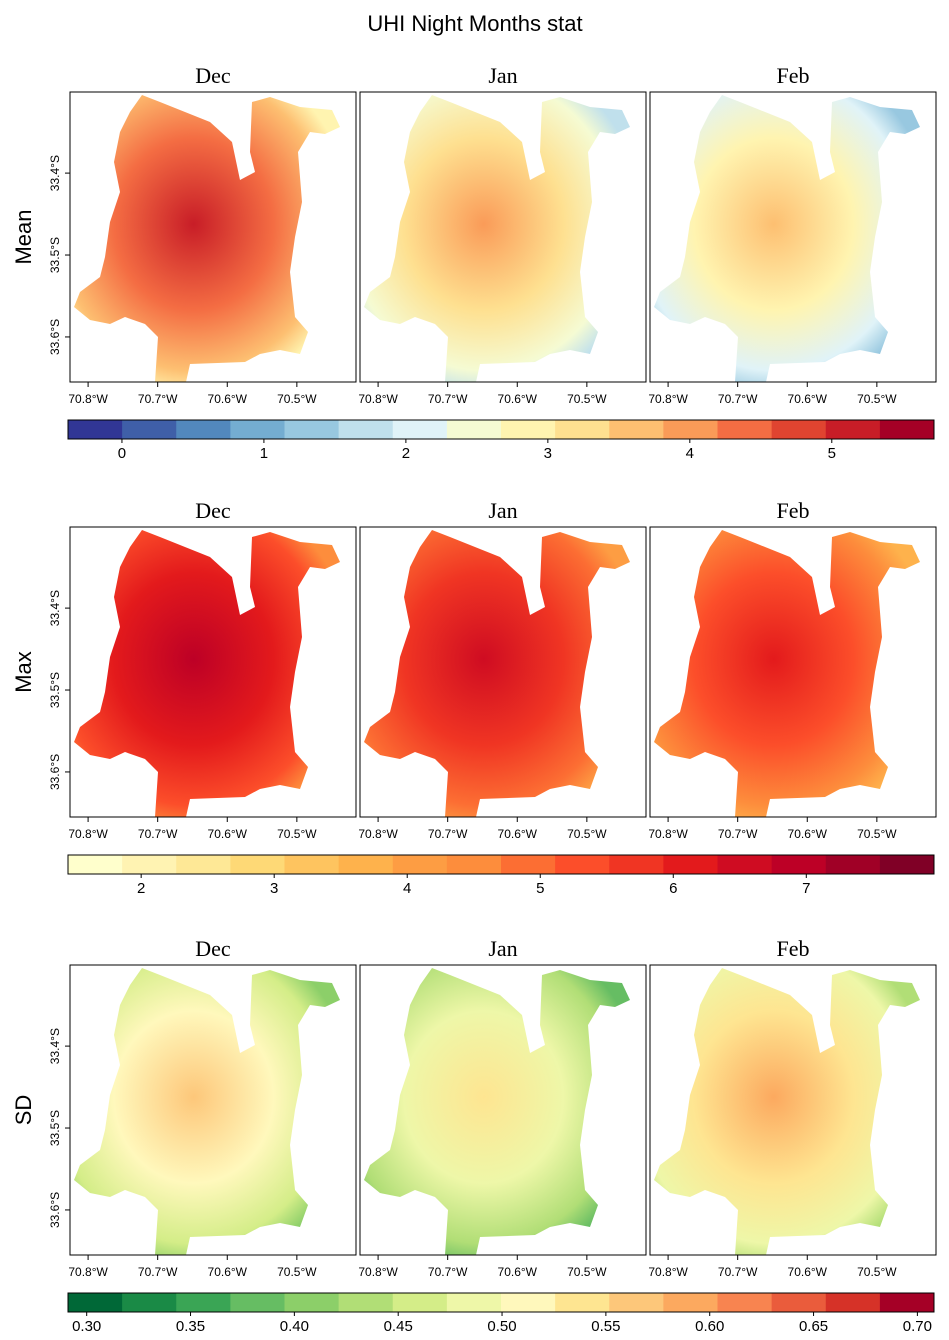 Image resolution: width=949 pixels, height=1340 pixels. I want to click on colorbar-tick-label: 5, so click(540, 888).